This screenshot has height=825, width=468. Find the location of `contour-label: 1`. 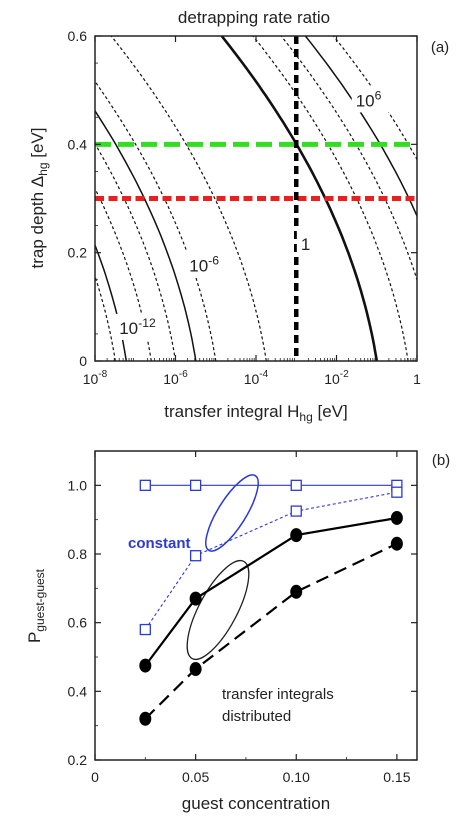

contour-label: 1 is located at coordinates (305, 244).